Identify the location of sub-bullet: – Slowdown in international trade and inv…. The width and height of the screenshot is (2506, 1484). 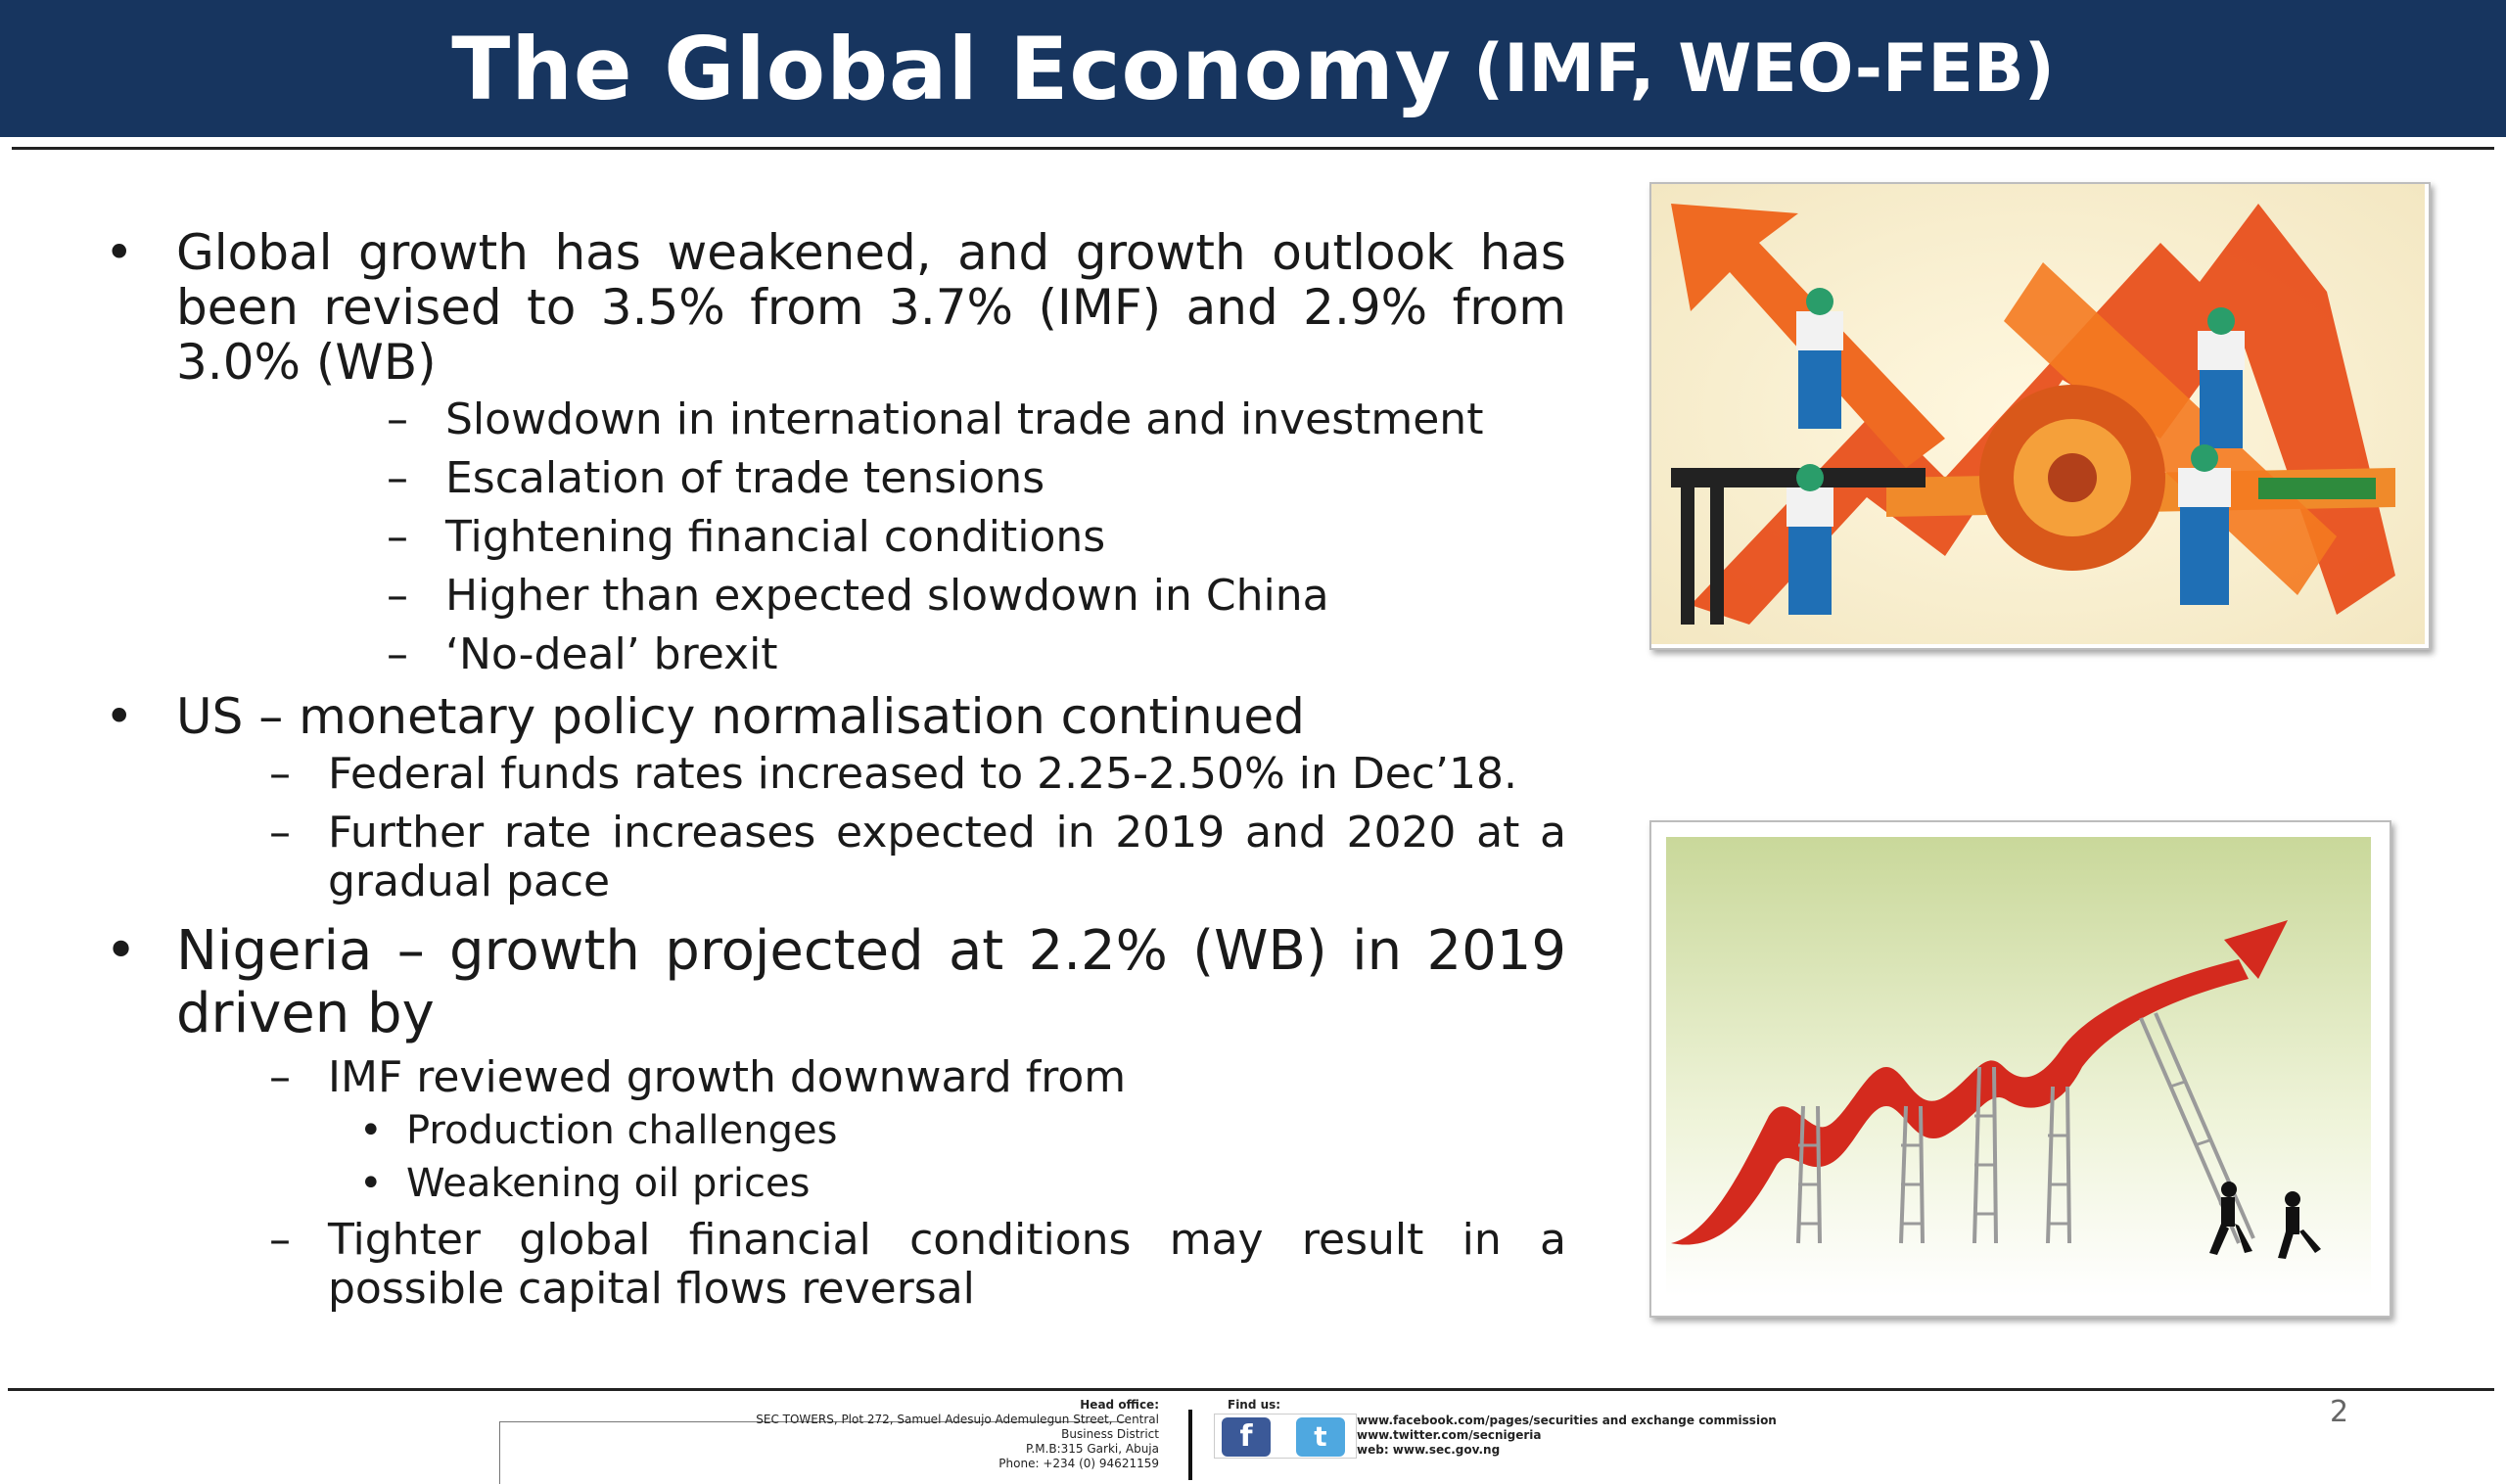
(976, 419).